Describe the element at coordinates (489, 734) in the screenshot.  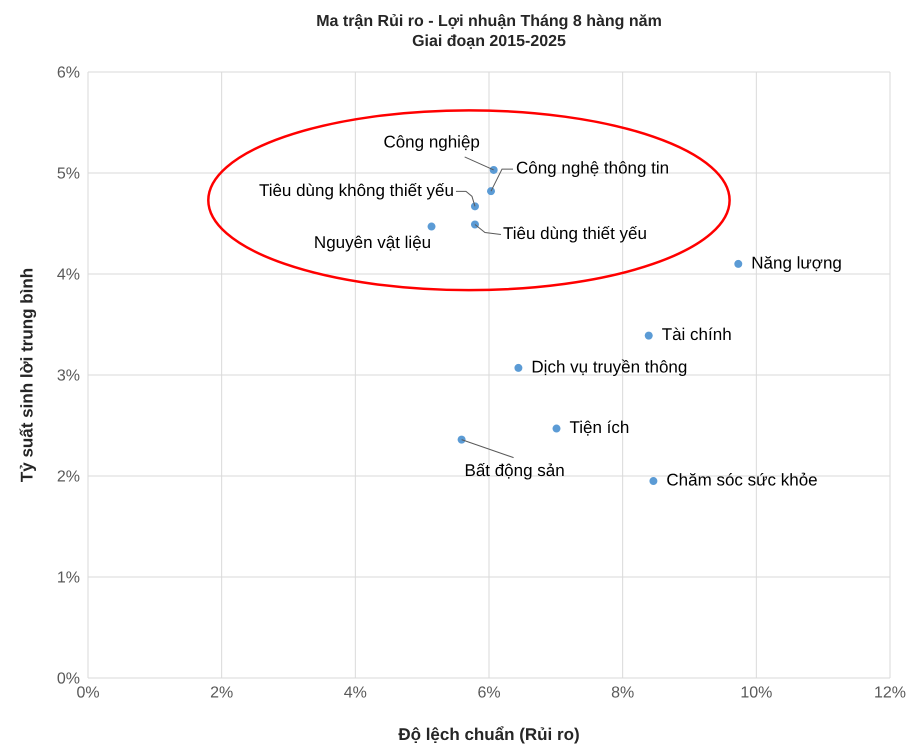
I see `x-axis-title: Độ lệch chuẩn (Rủi ro)` at that location.